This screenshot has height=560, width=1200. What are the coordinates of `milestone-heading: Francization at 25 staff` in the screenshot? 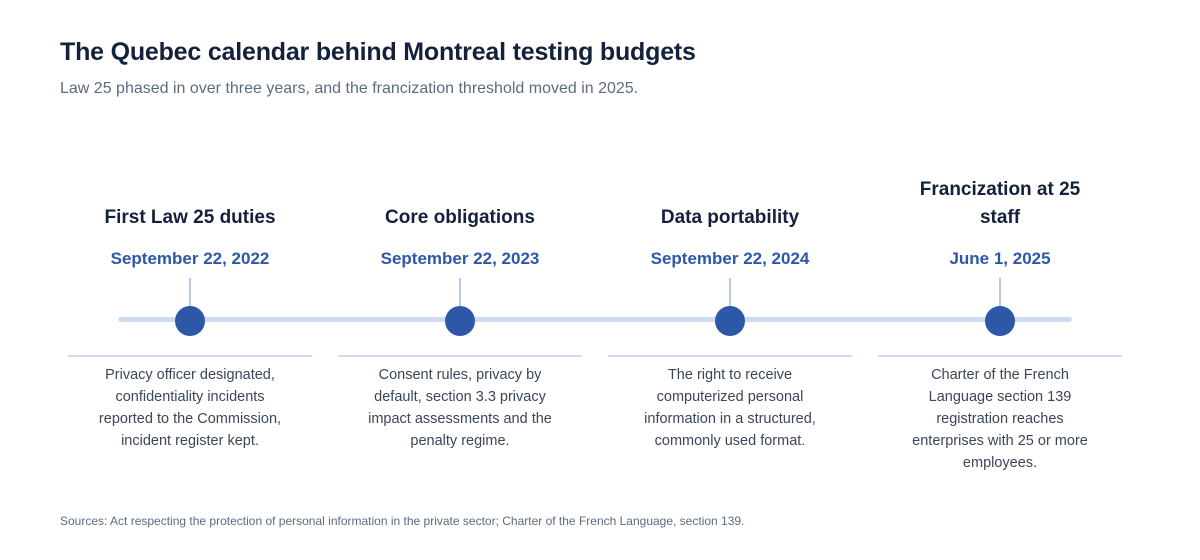 It's located at (1000, 203).